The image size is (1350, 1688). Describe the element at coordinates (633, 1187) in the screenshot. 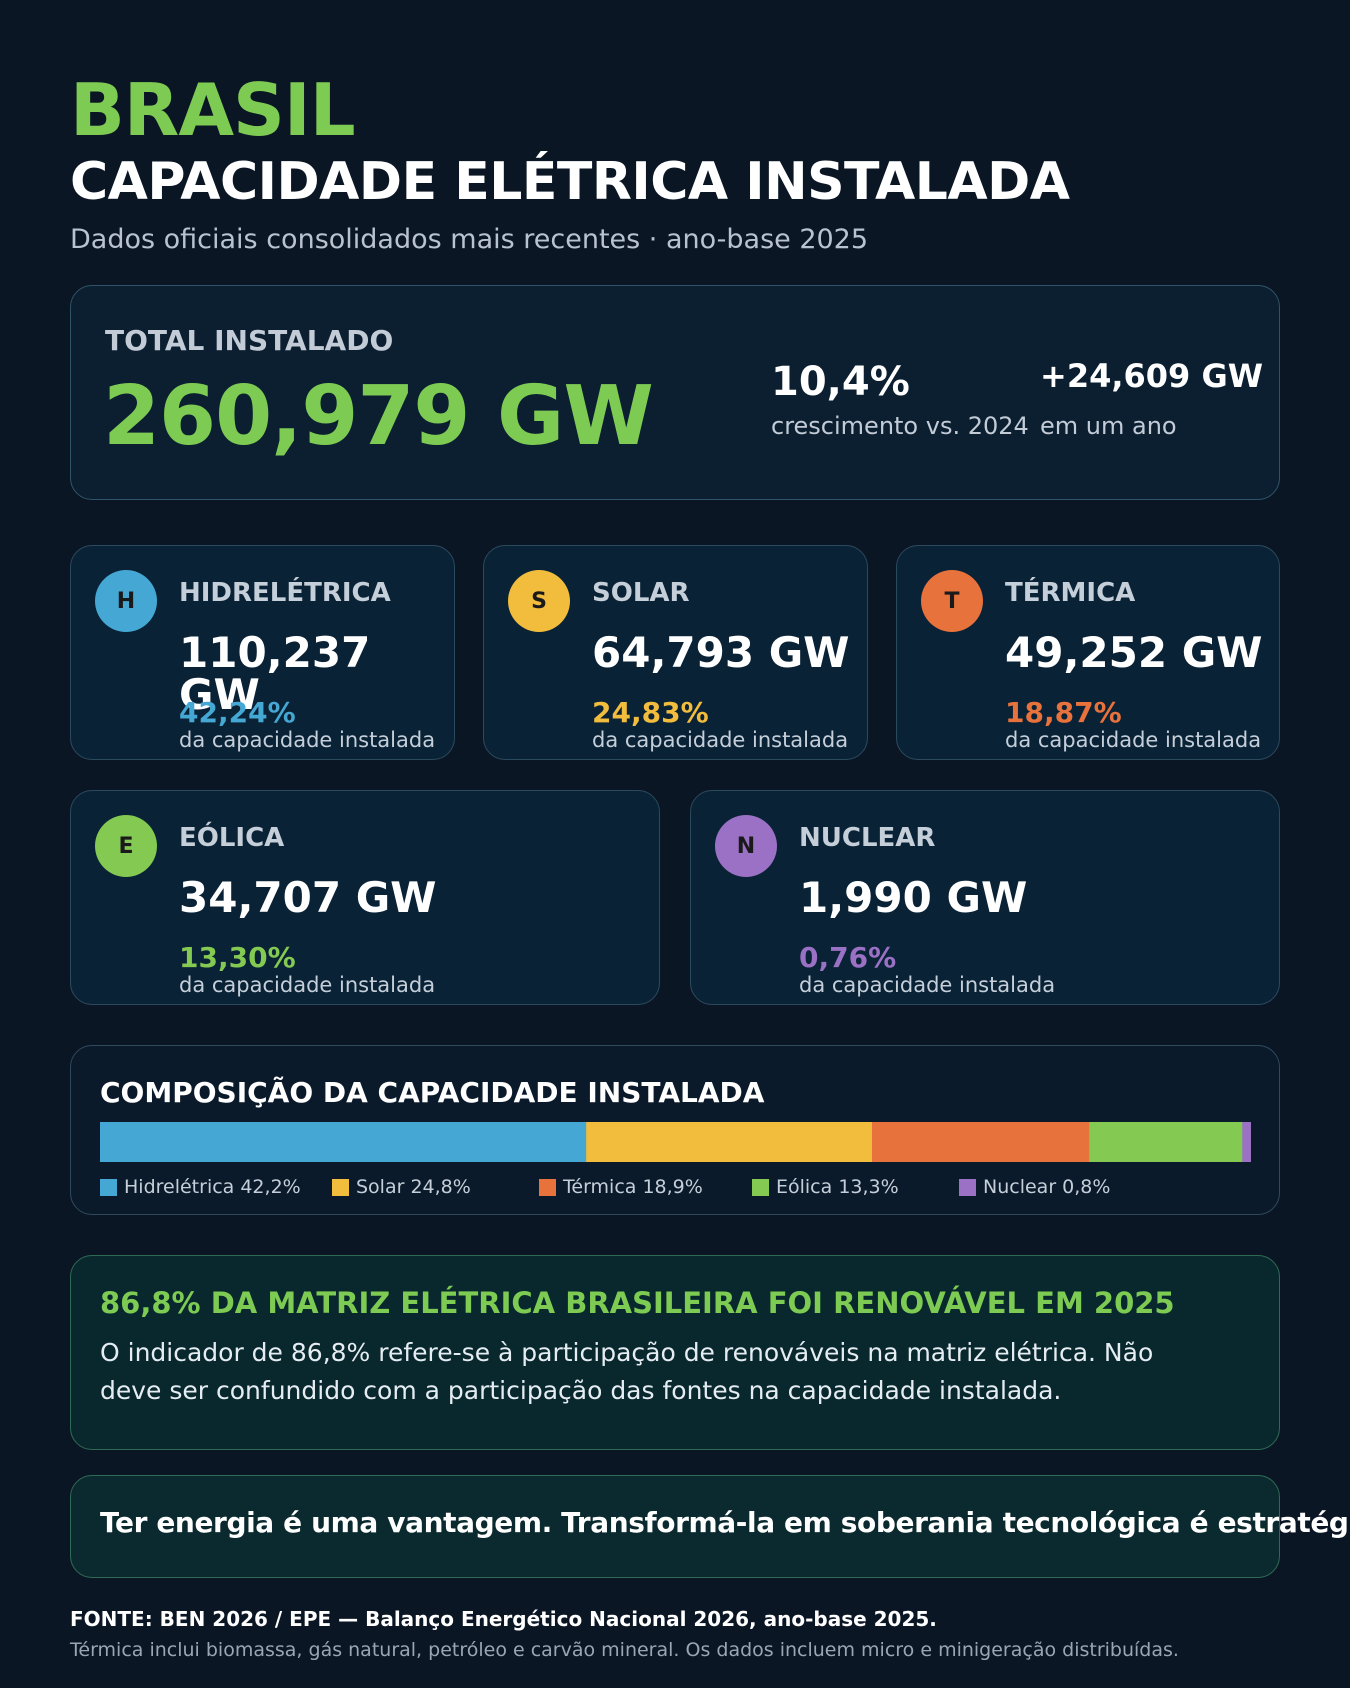

I see `legend-label: Térmica 18,9%` at that location.